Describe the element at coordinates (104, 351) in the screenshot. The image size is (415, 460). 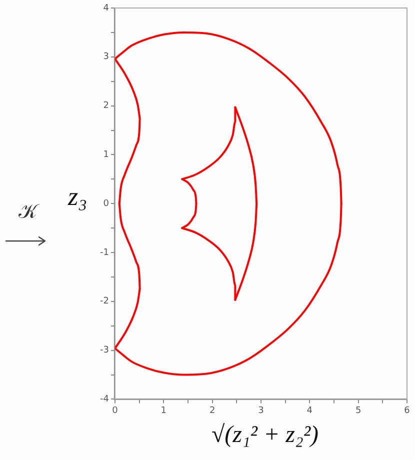
I see `y-tick-label: -3` at that location.